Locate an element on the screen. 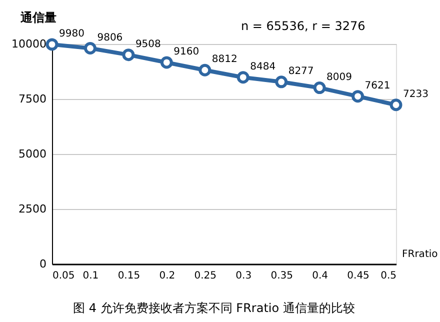  y-tick-label: 5000 is located at coordinates (32, 154).